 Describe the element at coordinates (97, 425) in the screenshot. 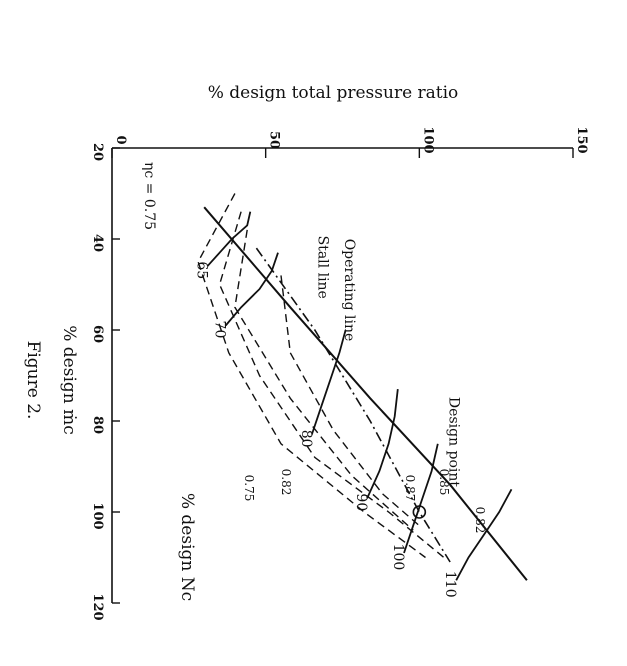

I see `x-tick-label: 80` at that location.